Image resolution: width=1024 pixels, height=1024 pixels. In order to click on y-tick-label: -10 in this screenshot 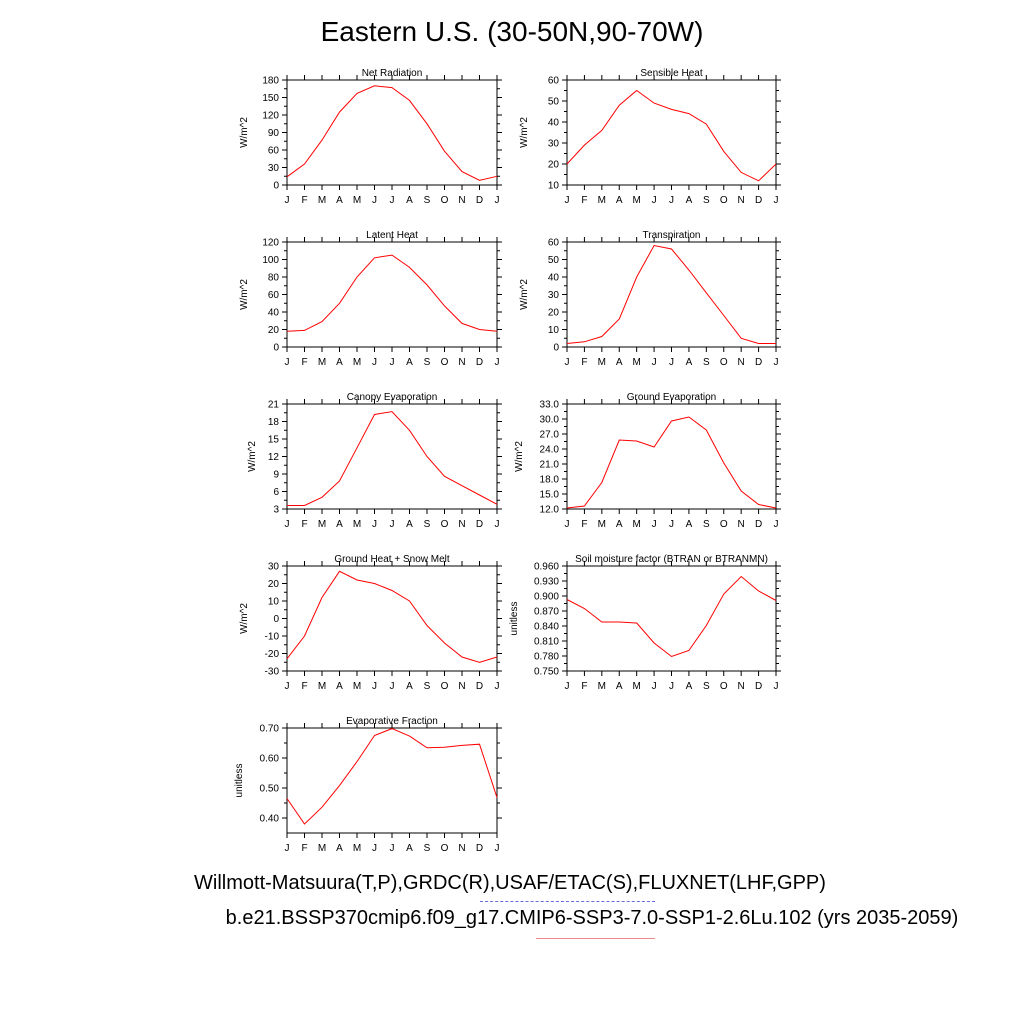, I will do `click(272, 637)`.